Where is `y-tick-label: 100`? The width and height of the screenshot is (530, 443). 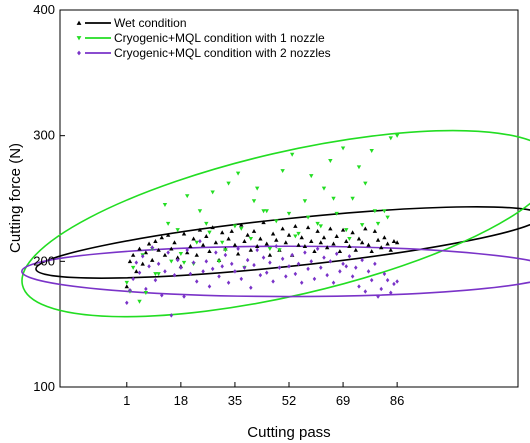
y-tick-label: 100 is located at coordinates (44, 386).